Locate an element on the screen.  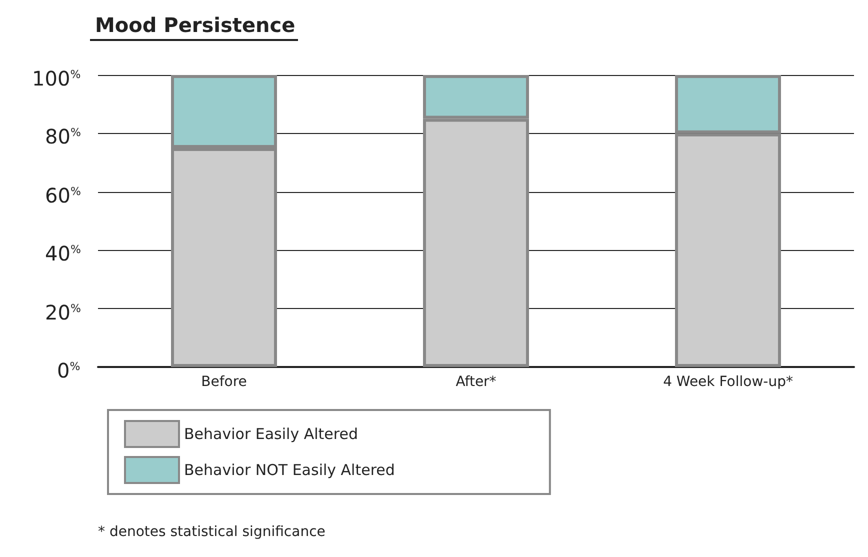
x-tick-label: 4 Week Follow-up* is located at coordinates (728, 382).